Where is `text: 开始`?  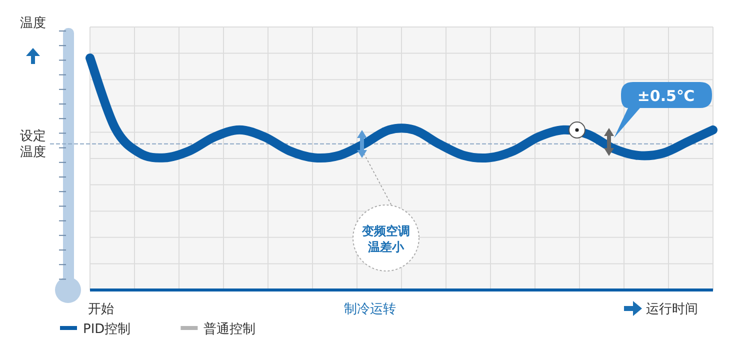 text: 开始 is located at coordinates (101, 309).